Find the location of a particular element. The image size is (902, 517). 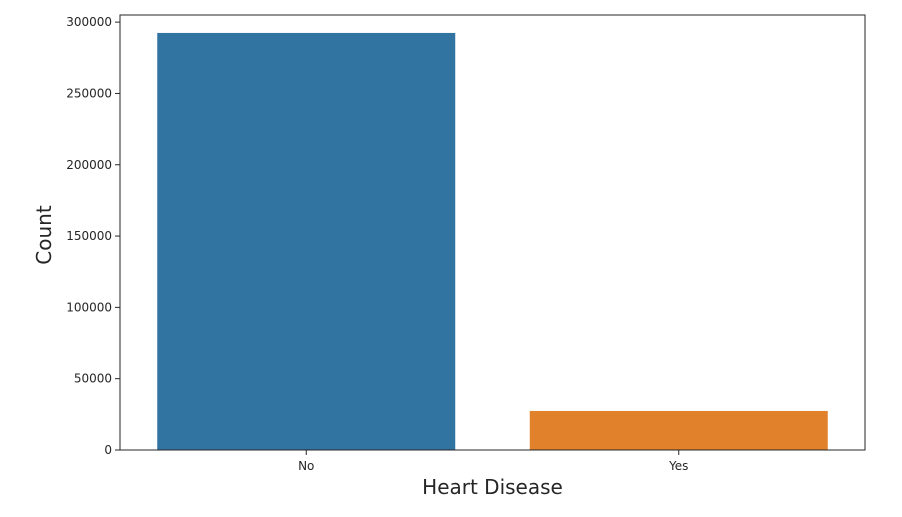

bar-yes is located at coordinates (678, 430).